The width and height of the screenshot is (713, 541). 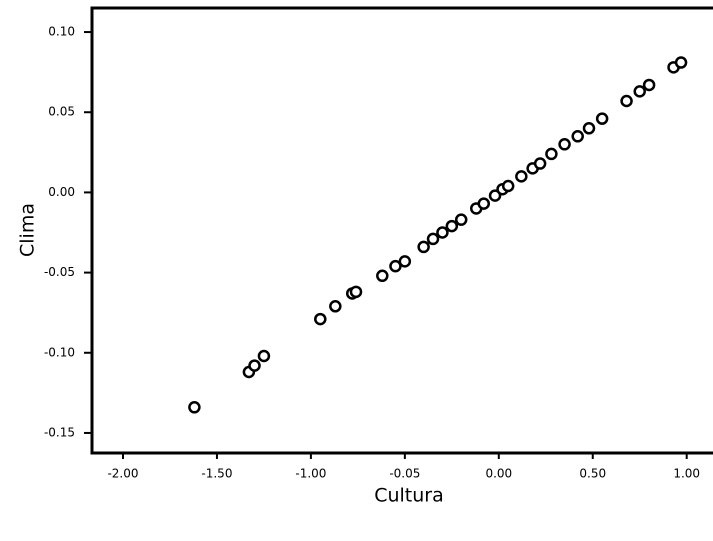 What do you see at coordinates (404, 474) in the screenshot?
I see `x-tick-label: -0.05` at bounding box center [404, 474].